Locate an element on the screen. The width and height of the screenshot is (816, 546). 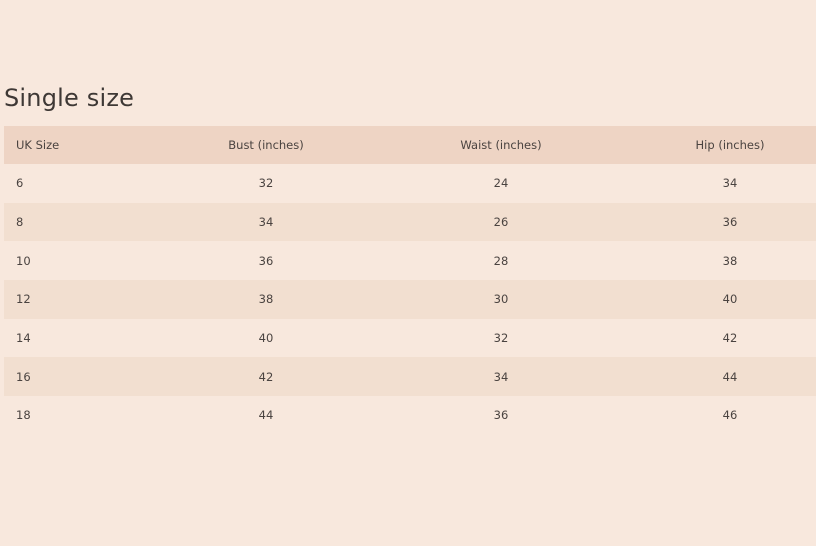
uk-size-cell: 10 is located at coordinates (23, 260).